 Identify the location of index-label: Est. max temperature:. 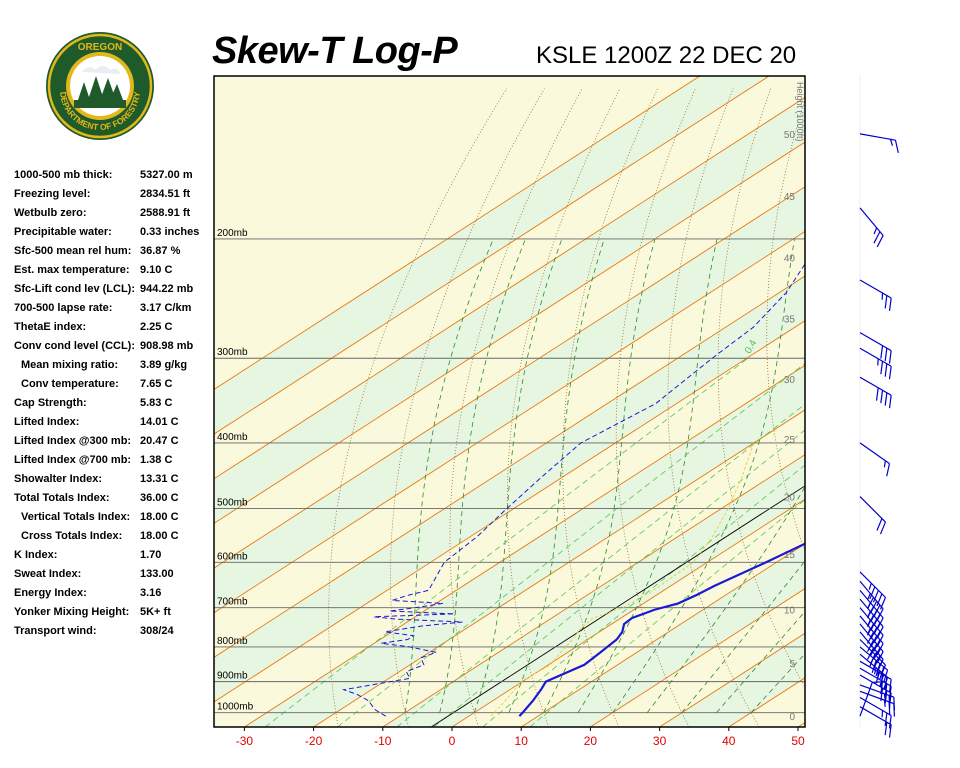
(72, 270).